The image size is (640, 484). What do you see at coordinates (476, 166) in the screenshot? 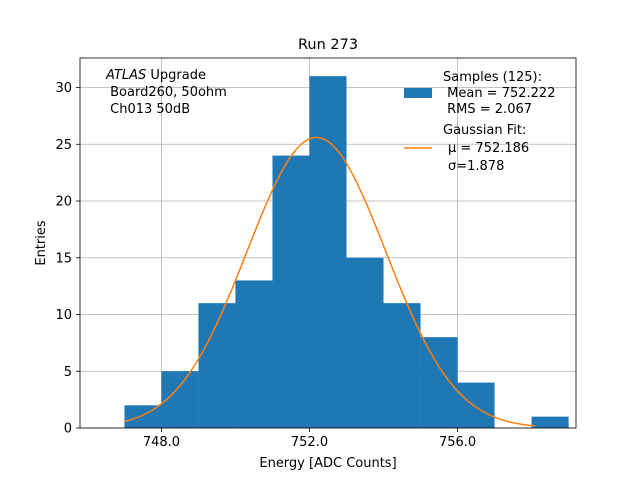
I see `legend-fit-sigma: σ=1.878` at bounding box center [476, 166].